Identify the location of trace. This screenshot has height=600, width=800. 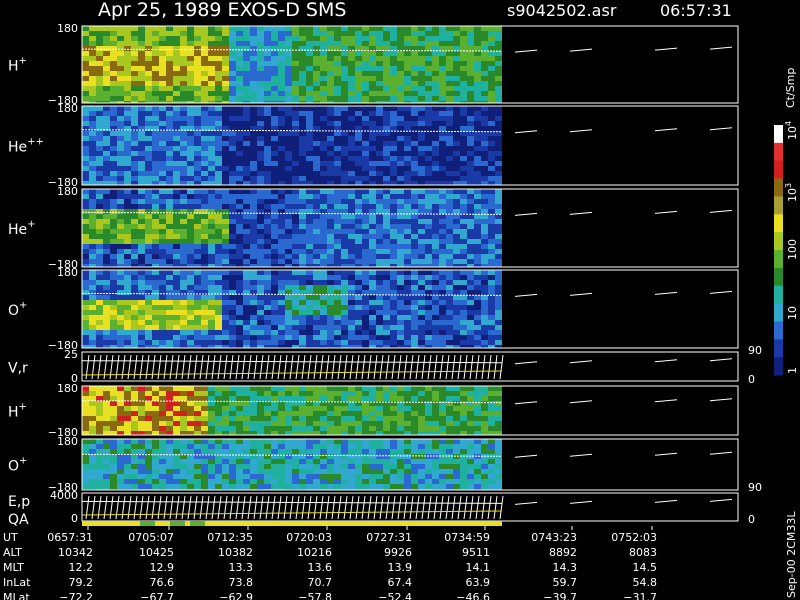
(201, 367).